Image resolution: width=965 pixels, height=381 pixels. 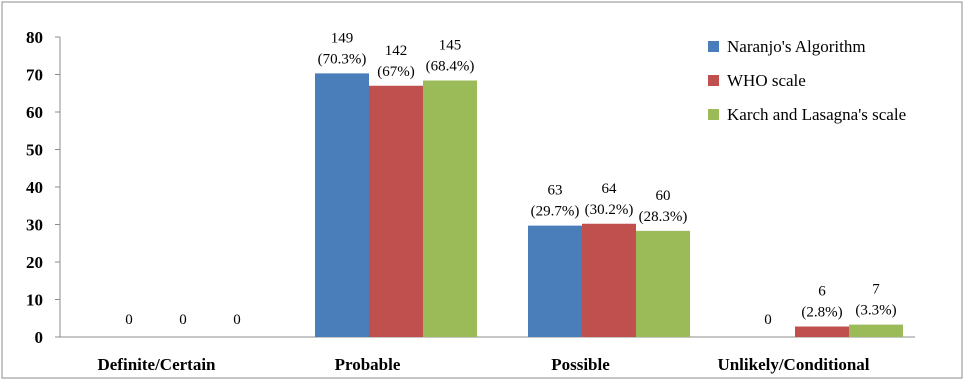 I want to click on data-label-percent: (68.4%), so click(x=450, y=67).